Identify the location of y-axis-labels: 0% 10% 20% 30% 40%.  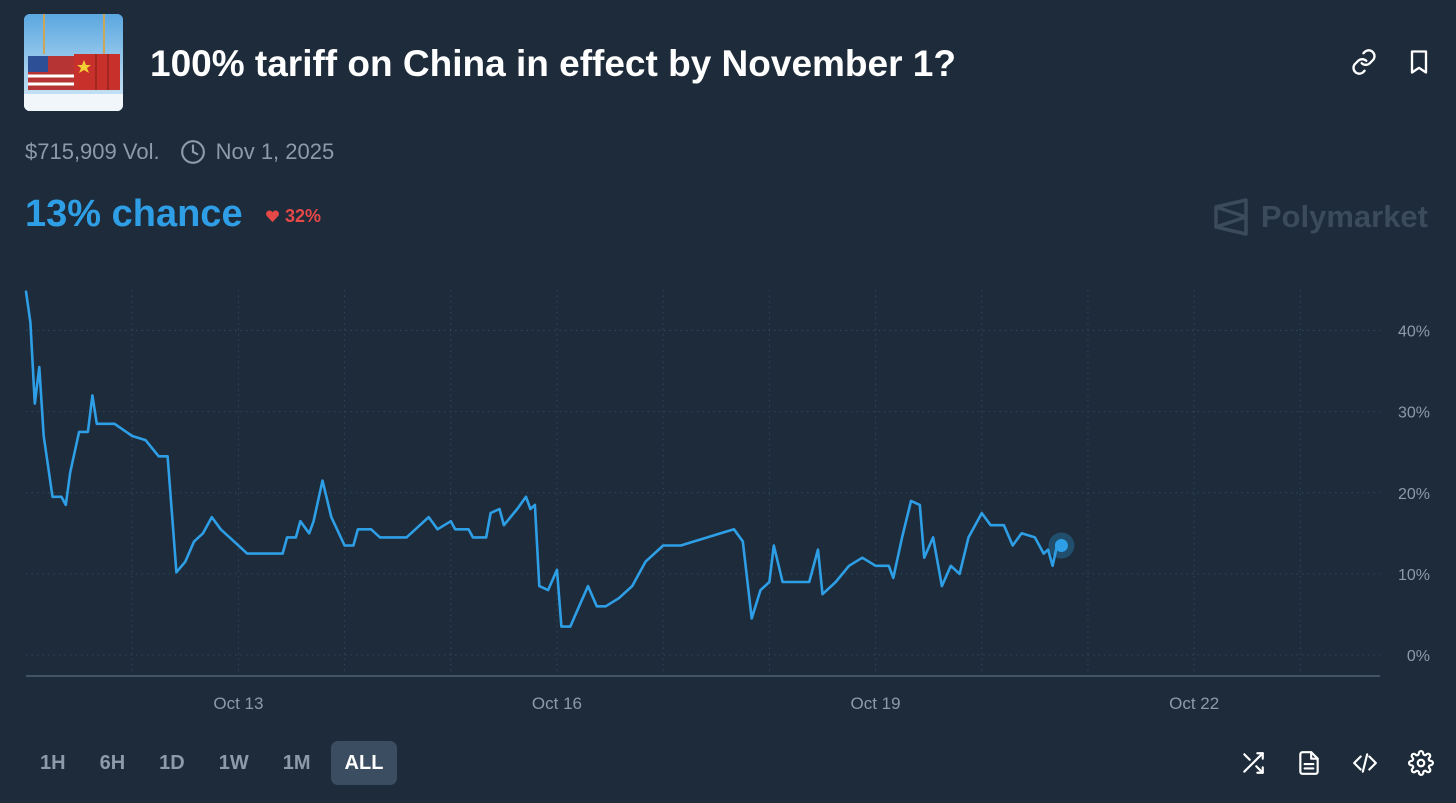
(1414, 494).